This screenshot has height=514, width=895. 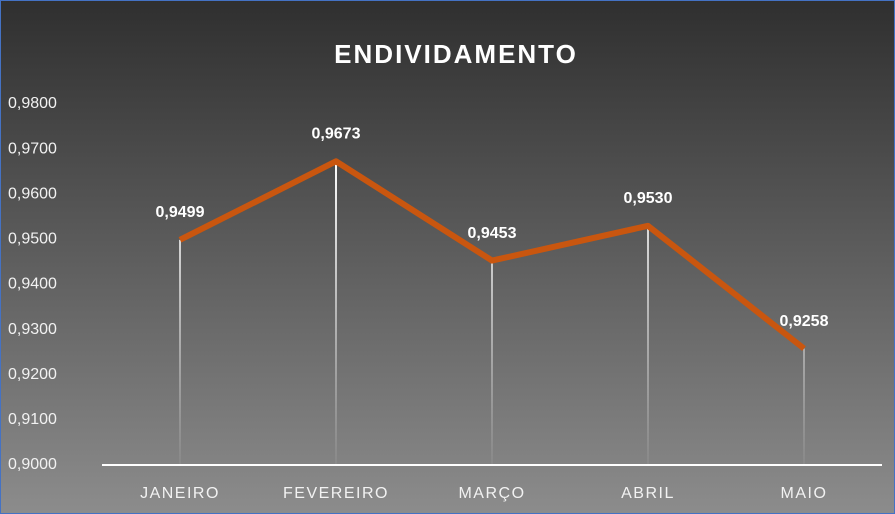 What do you see at coordinates (492, 233) in the screenshot?
I see `data-label: 0,9453` at bounding box center [492, 233].